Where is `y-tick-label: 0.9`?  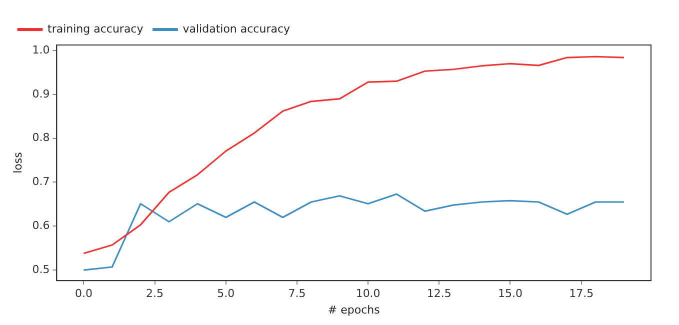 y-tick-label: 0.9 is located at coordinates (41, 93).